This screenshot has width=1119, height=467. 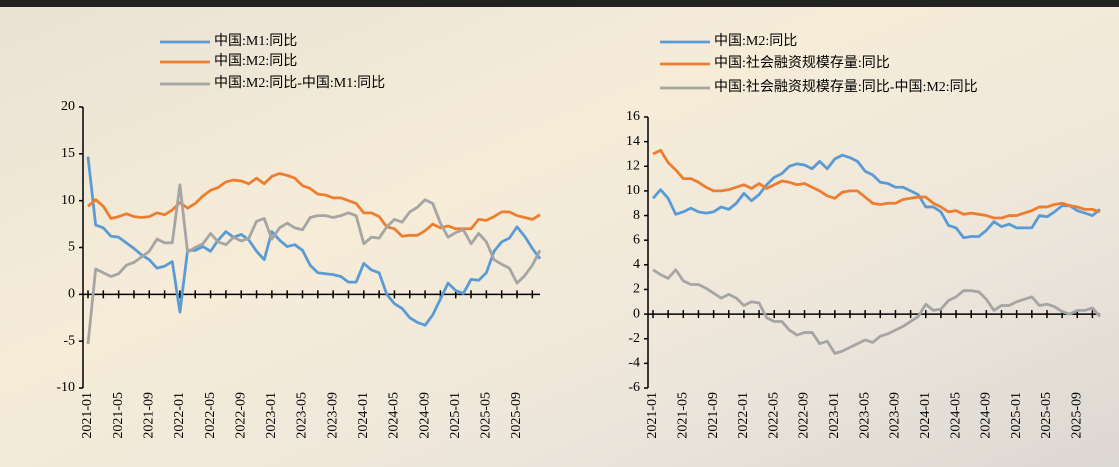 I want to click on y-tick-label: -2, so click(x=634, y=338).